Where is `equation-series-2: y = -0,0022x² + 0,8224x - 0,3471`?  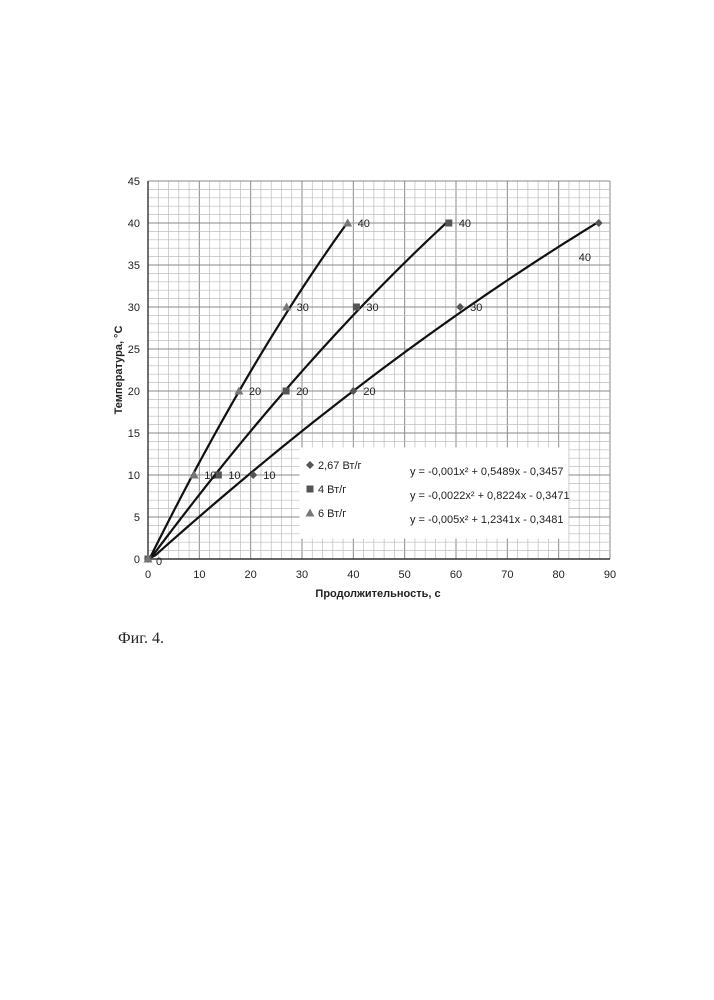
equation-series-2: y = -0,0022x² + 0,8224x - 0,3471 is located at coordinates (490, 496).